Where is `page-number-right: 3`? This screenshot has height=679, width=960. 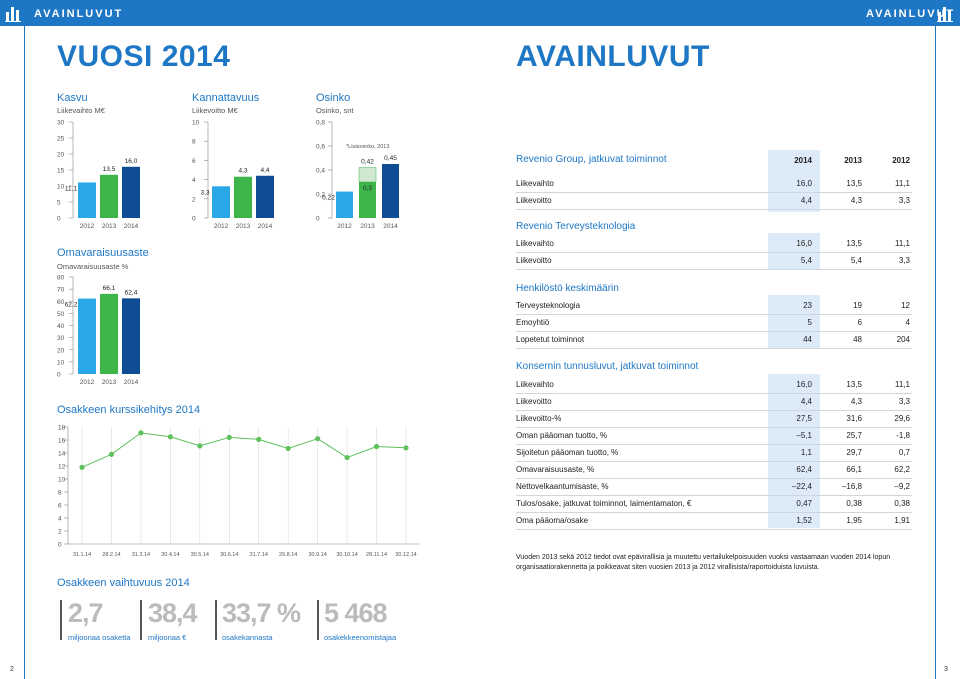
page-number-right: 3 is located at coordinates (946, 669).